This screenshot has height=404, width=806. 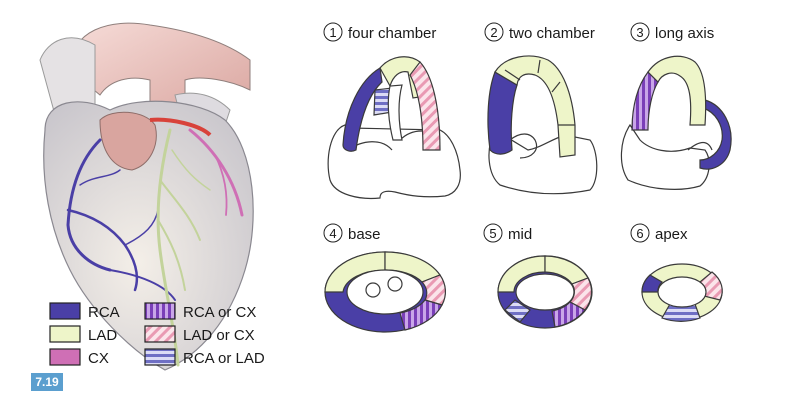 What do you see at coordinates (684, 33) in the screenshot?
I see `view-label-long-axis: long axis` at bounding box center [684, 33].